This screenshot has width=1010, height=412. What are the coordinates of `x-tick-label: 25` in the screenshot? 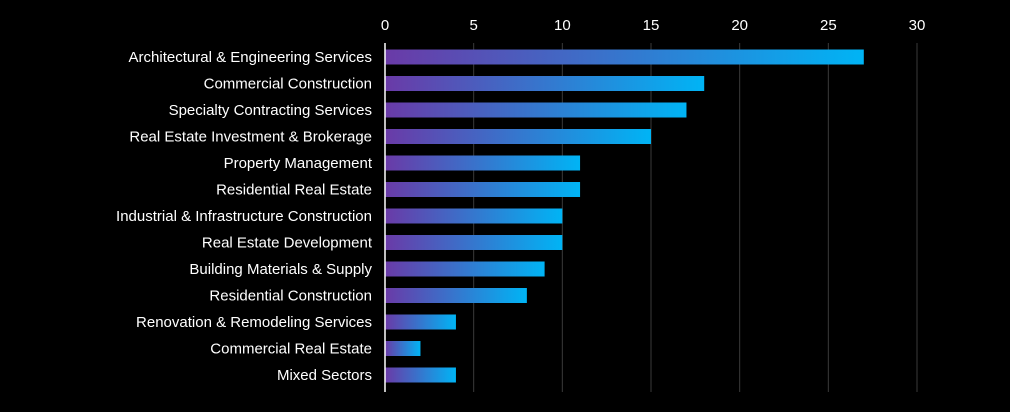 It's located at (828, 25).